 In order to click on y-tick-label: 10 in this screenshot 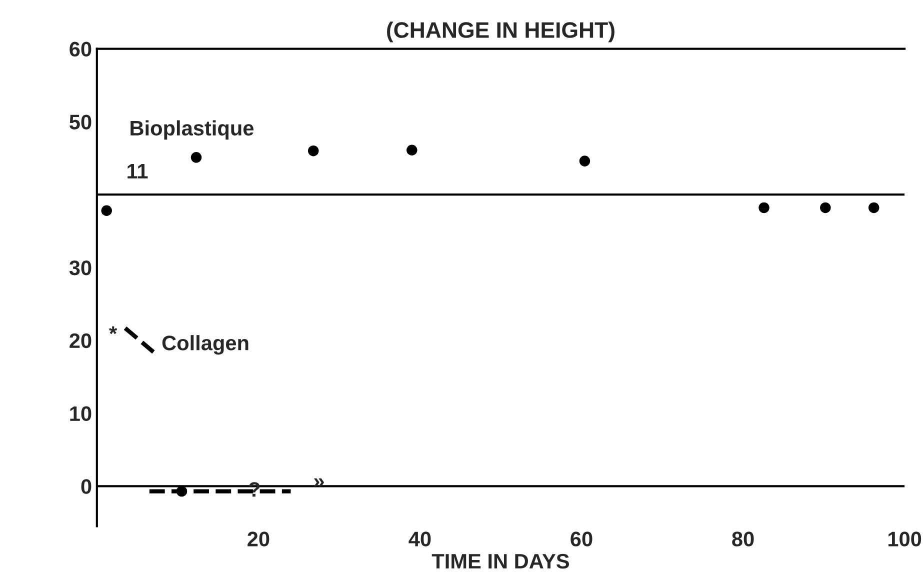, I will do `click(81, 414)`.